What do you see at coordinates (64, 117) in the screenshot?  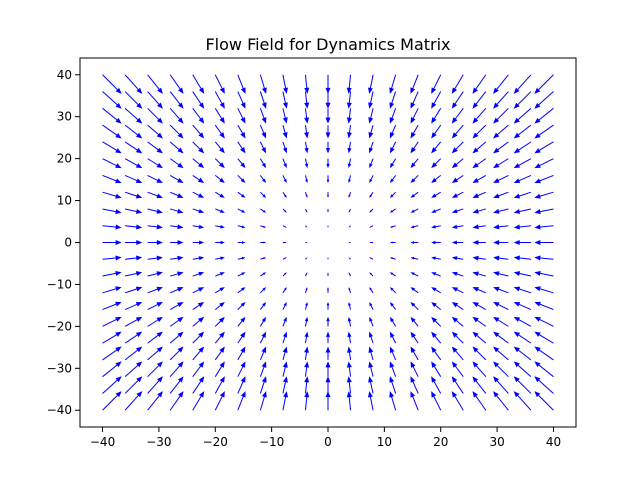 I see `y-tick-label: 30` at bounding box center [64, 117].